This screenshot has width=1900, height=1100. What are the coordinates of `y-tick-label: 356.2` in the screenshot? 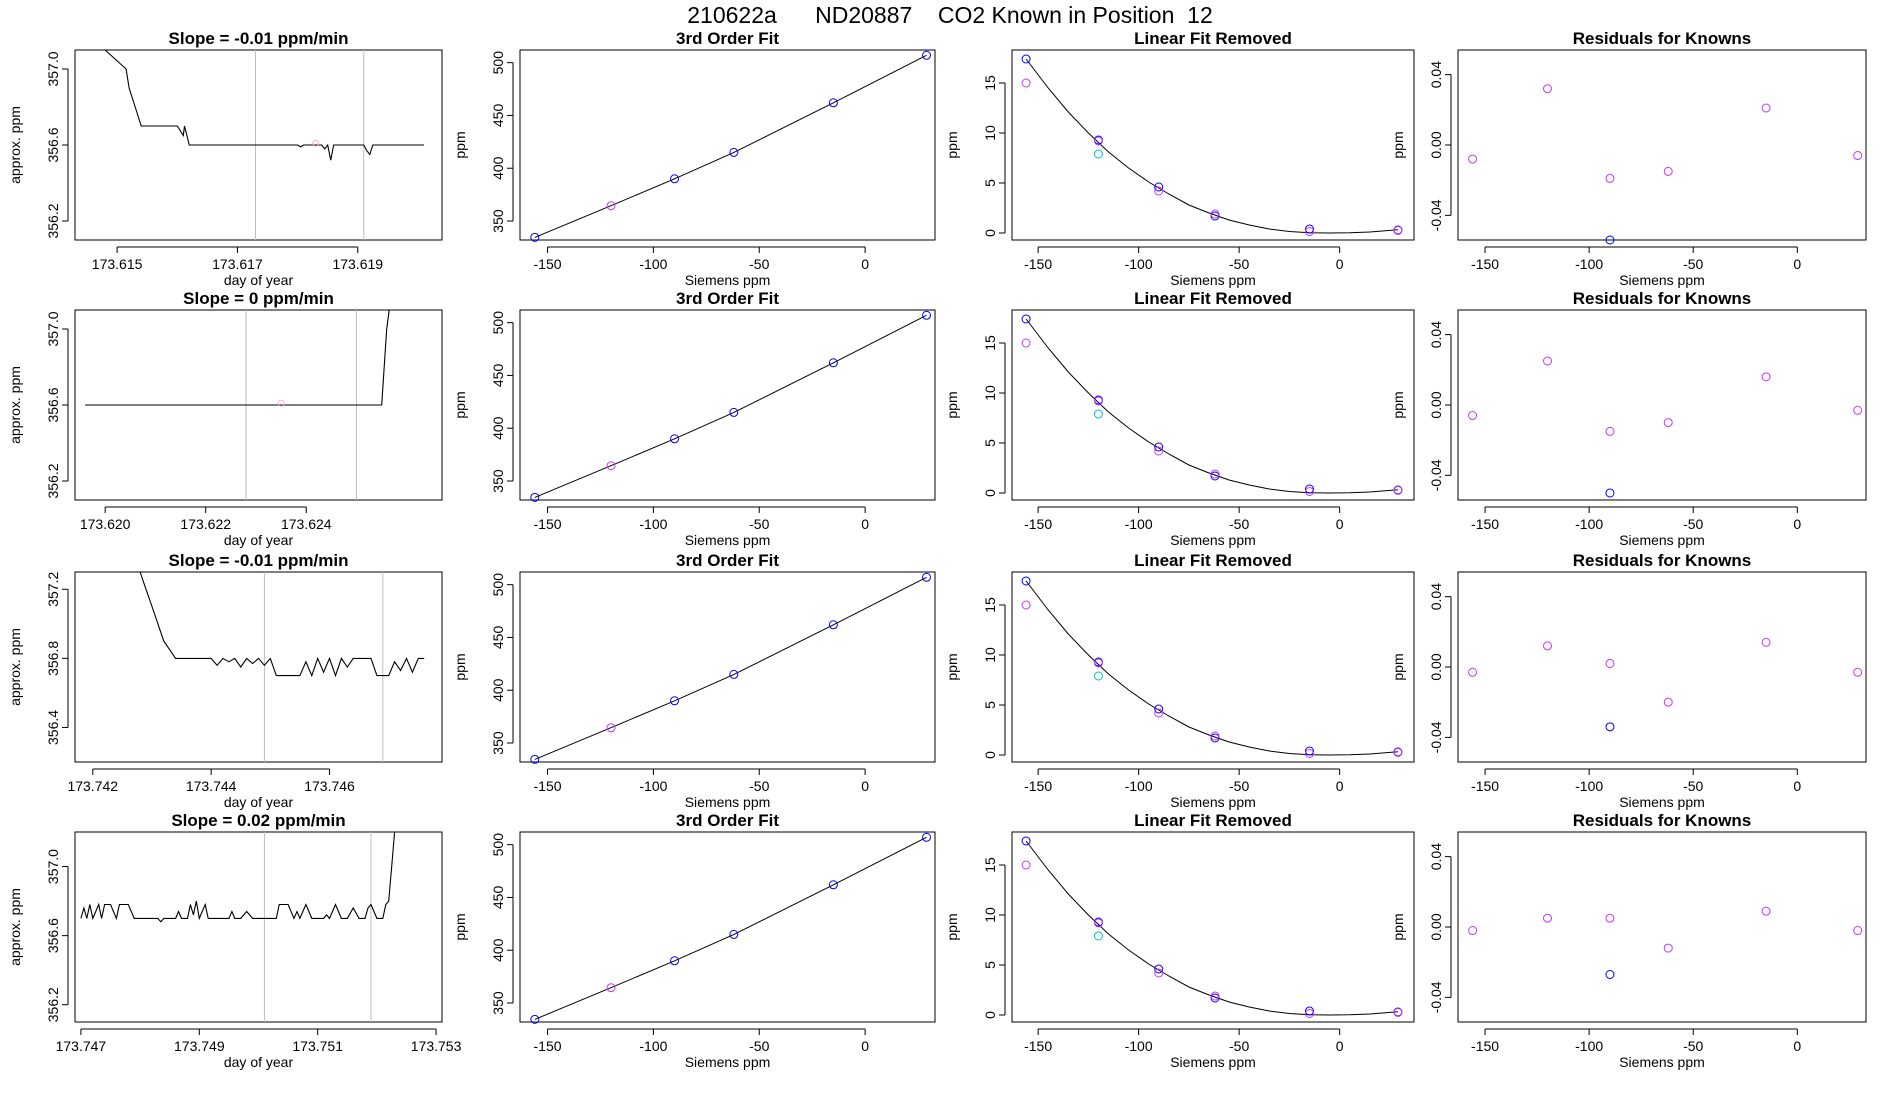 It's located at (53, 1004).